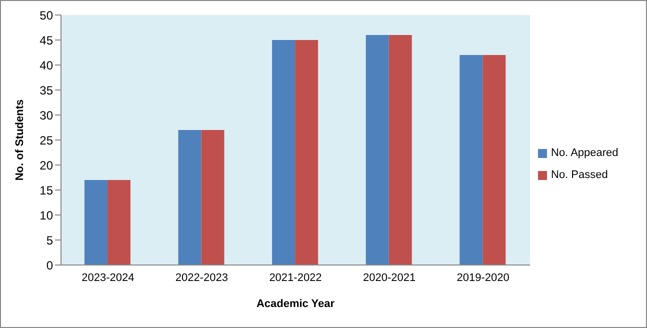  What do you see at coordinates (47, 190) in the screenshot?
I see `y-tick-label: 15` at bounding box center [47, 190].